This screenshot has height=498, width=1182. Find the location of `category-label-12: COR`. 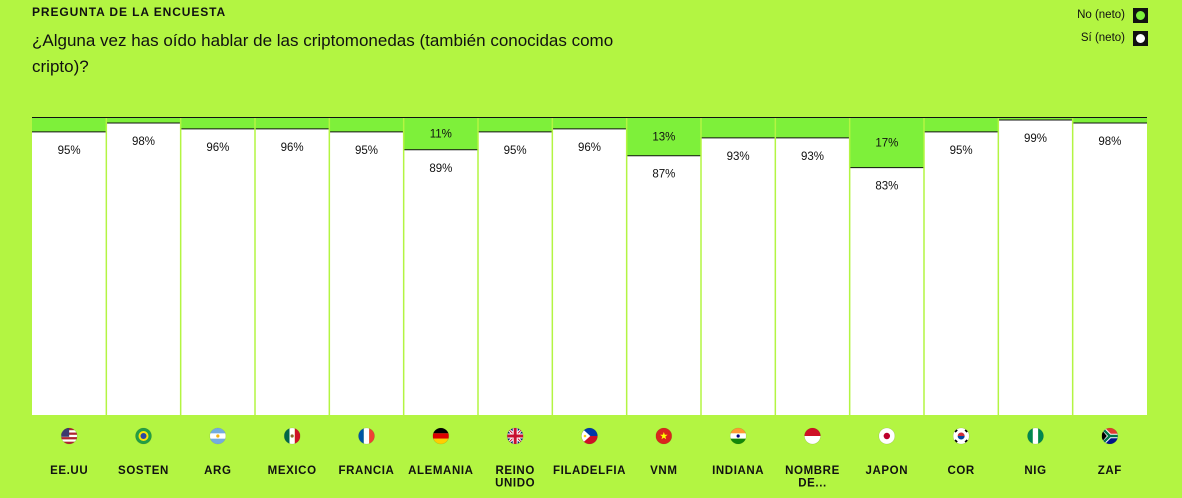

category-label-12: COR is located at coordinates (960, 471).